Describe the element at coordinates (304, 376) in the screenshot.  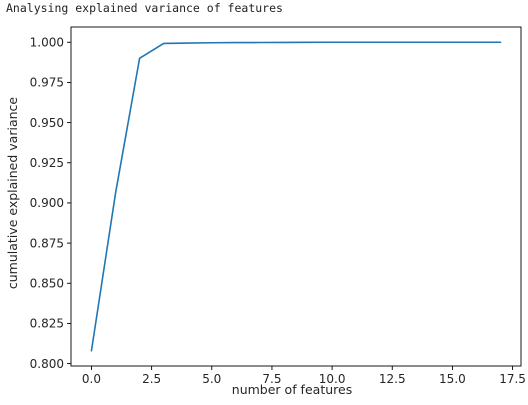
I see `x-ticks-group: 0.0 2.5 5.0 7.5 10.0 12.5 15.0 17.5` at that location.